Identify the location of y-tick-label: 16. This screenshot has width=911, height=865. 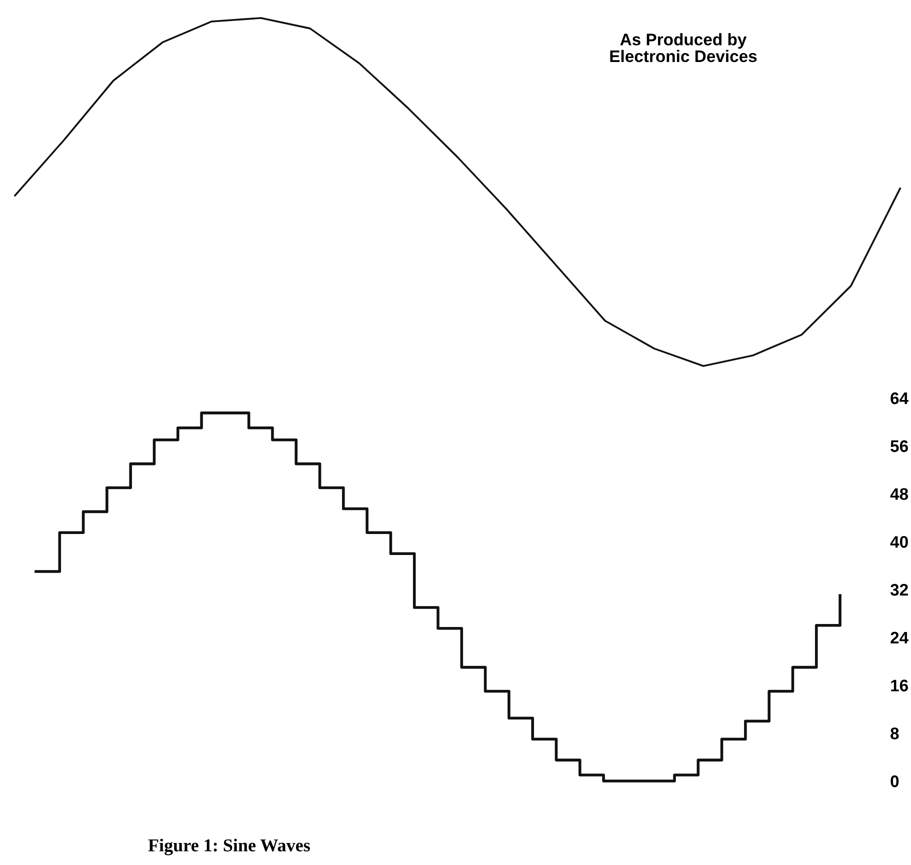
(899, 686).